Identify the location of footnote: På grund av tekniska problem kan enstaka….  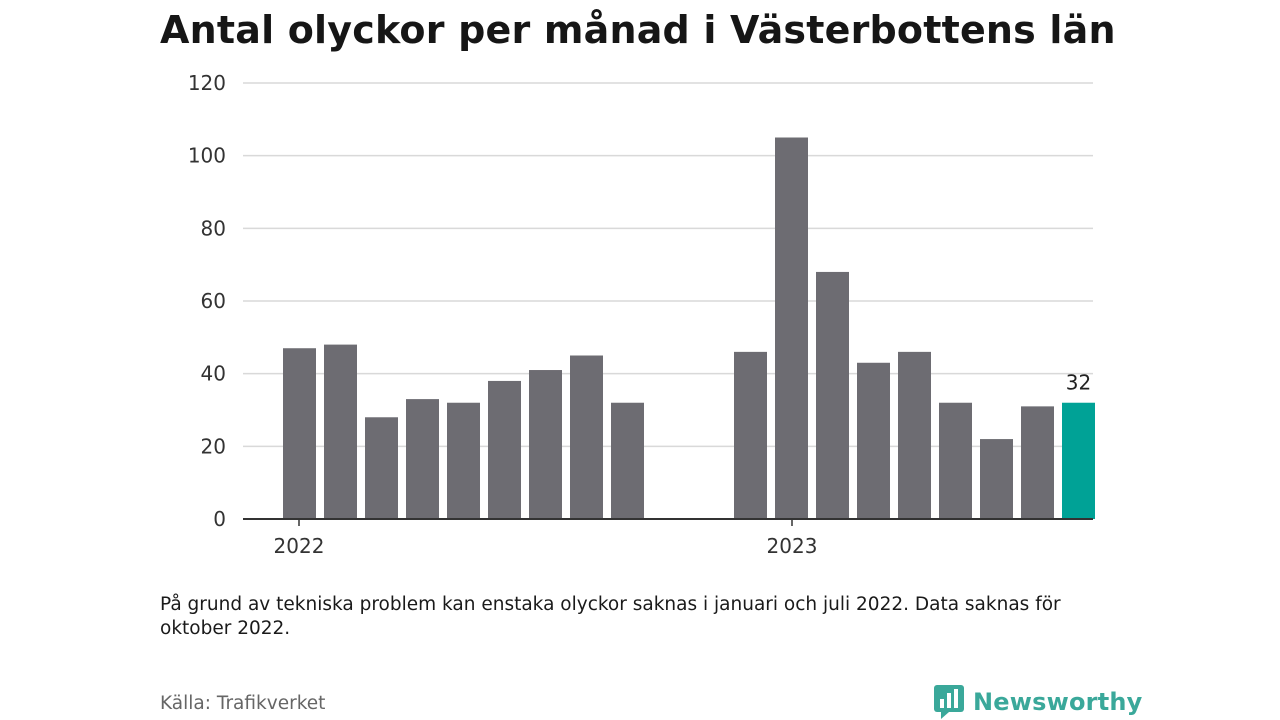
(610, 616).